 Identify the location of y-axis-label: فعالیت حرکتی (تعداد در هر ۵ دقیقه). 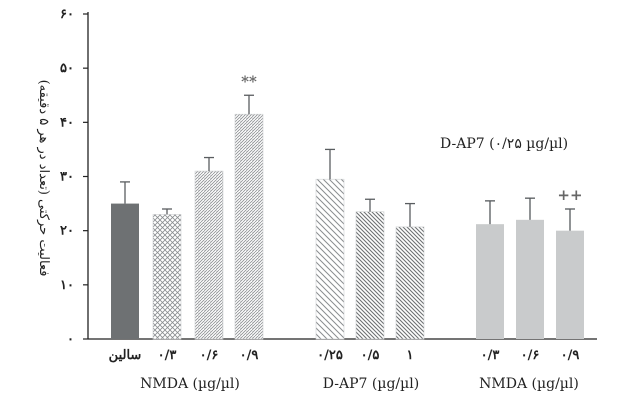
(43, 178).